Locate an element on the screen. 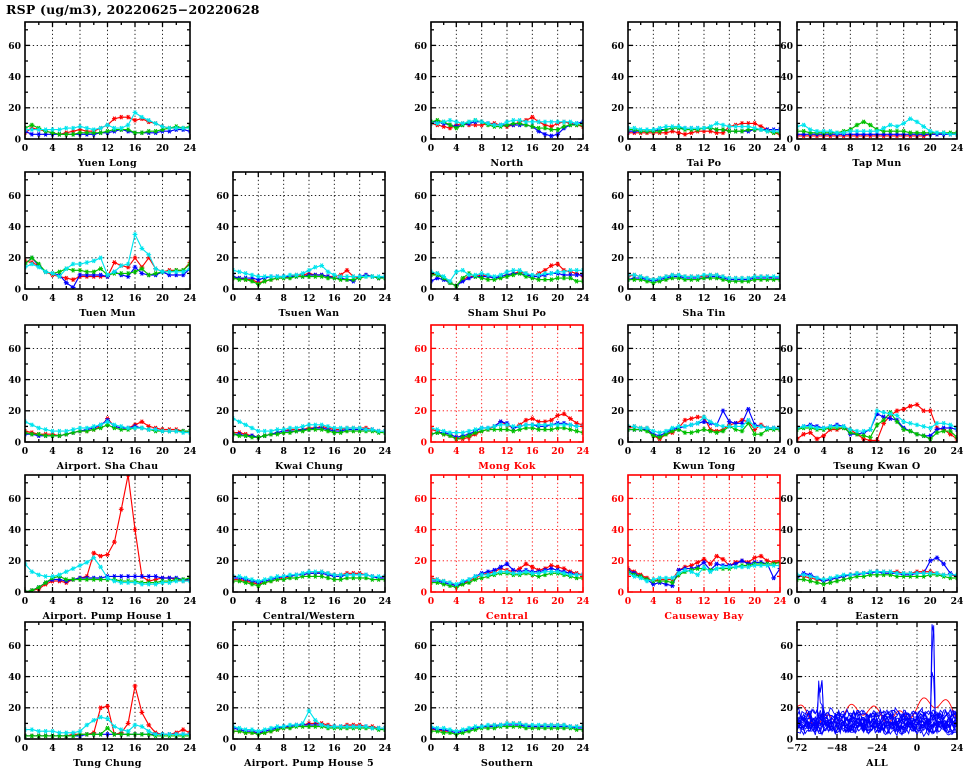 The image size is (965, 774). plot-panel-tai-po: 0 4 8 12 16 20 24 0 20 40 60 Tai Po is located at coordinates (695, 96).